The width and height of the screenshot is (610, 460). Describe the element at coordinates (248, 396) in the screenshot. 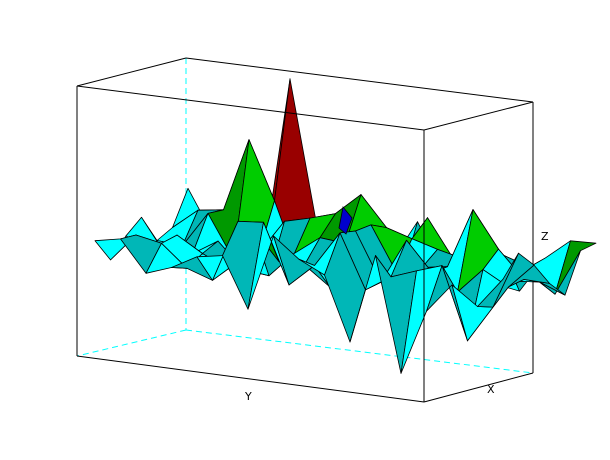

I see `y-axis-label: Y` at that location.